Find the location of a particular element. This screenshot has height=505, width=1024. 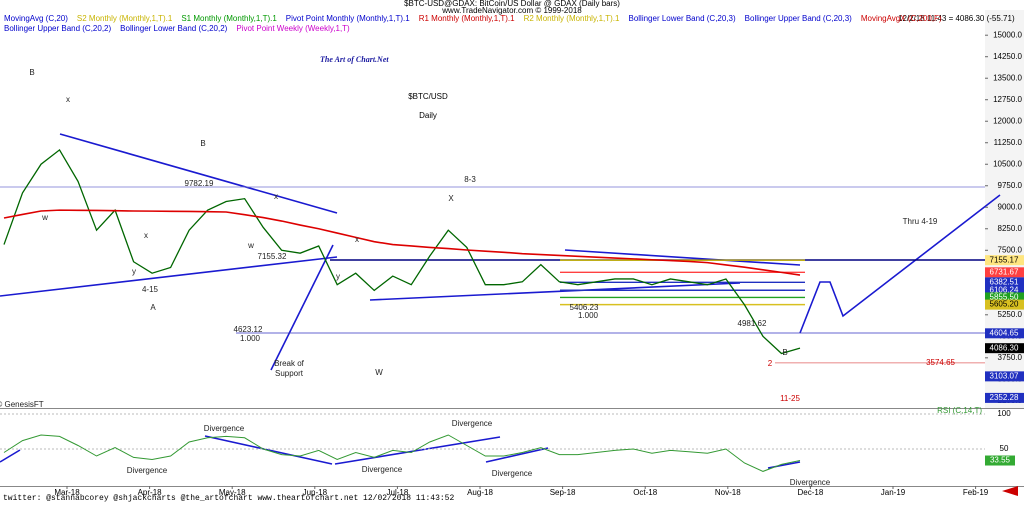

legend-entry: Bollinger Upper Band (C,20,3) is located at coordinates (799, 18).